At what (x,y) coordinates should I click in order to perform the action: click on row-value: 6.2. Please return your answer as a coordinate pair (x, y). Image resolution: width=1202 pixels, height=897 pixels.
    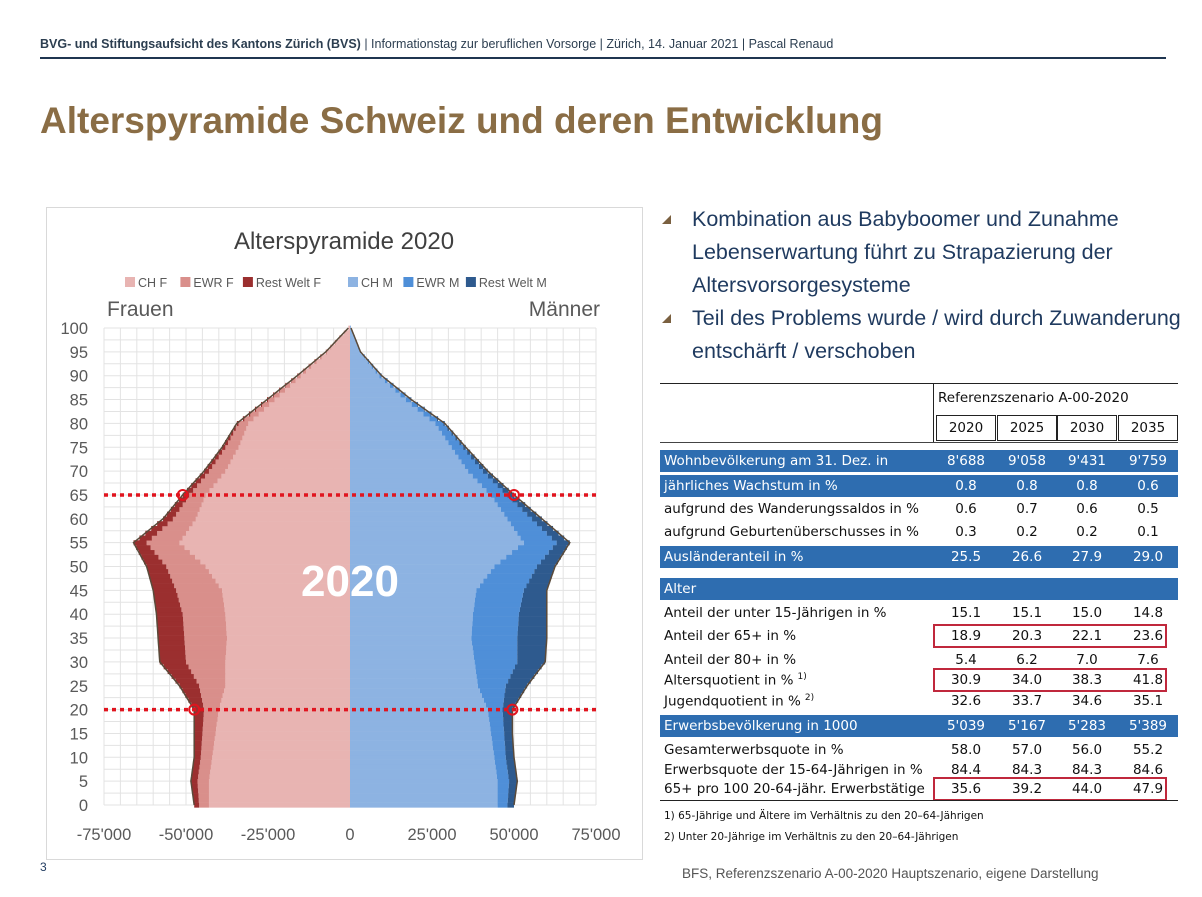
    Looking at the image, I should click on (1027, 660).